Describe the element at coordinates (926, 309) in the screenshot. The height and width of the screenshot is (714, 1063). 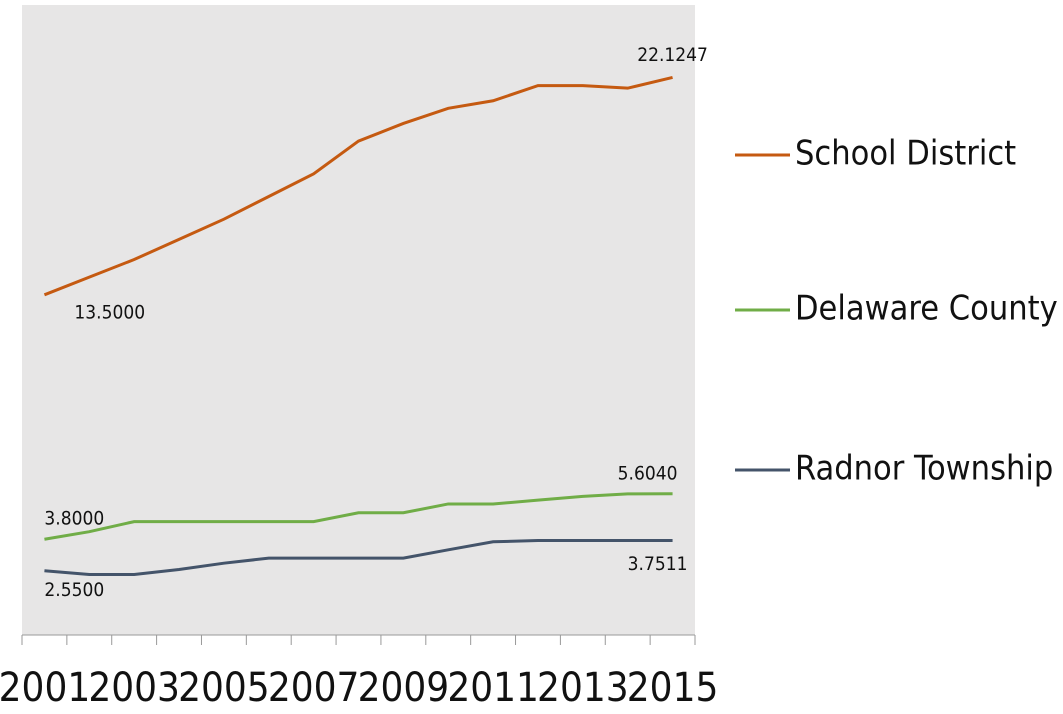
I see `legend-label: Delaware County` at that location.